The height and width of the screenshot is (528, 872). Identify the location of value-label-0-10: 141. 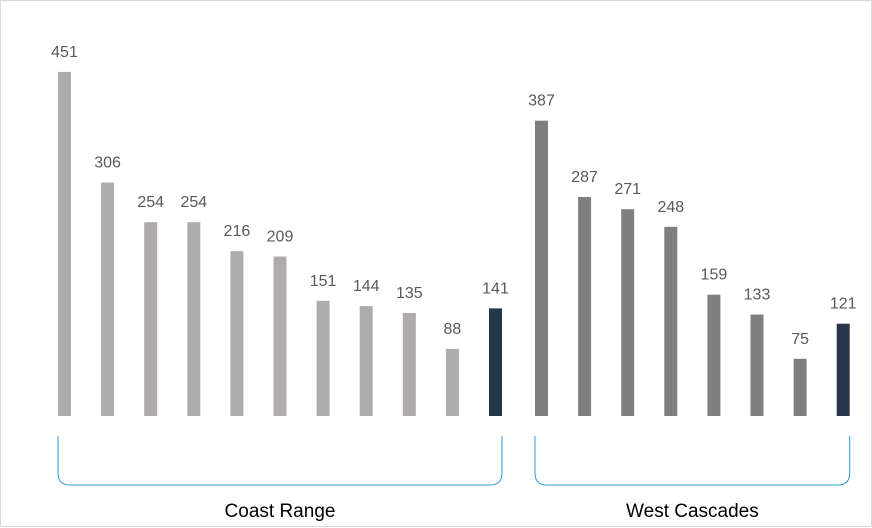
(495, 288).